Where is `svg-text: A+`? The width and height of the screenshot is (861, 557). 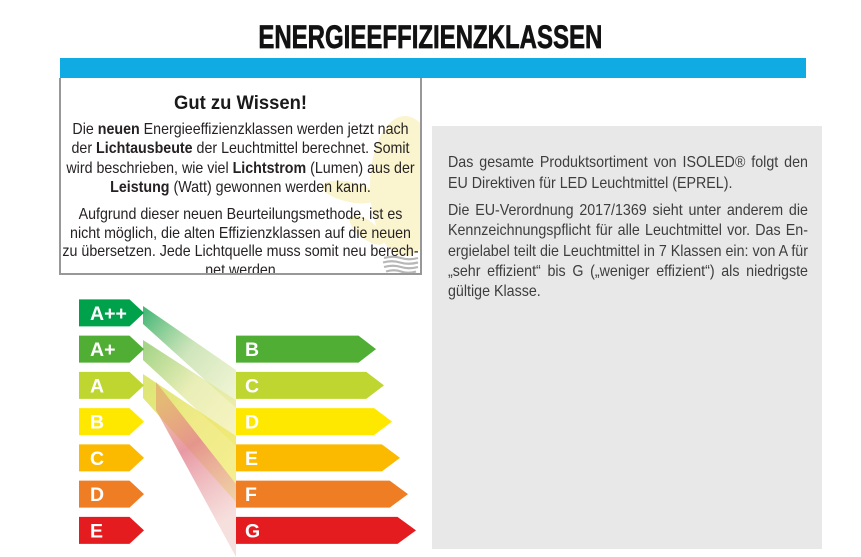 svg-text: A+ is located at coordinates (102, 350).